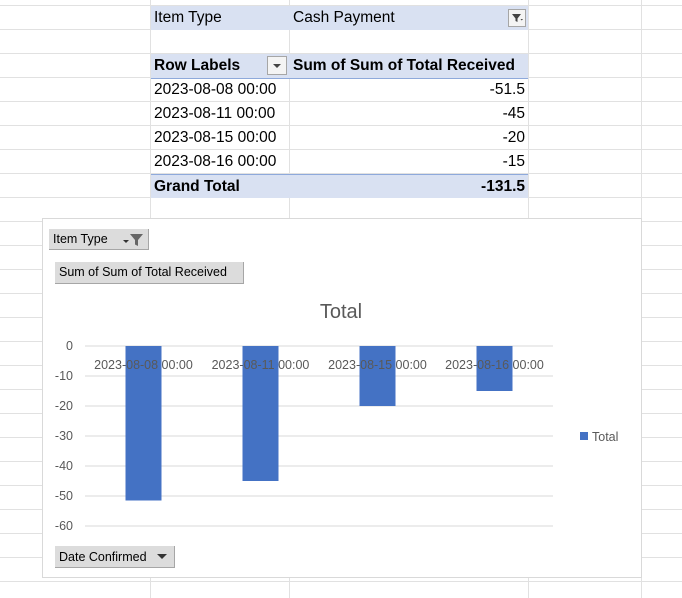 This screenshot has height=598, width=682. What do you see at coordinates (215, 161) in the screenshot?
I see `row-label: 2023-08-16 00:00` at bounding box center [215, 161].